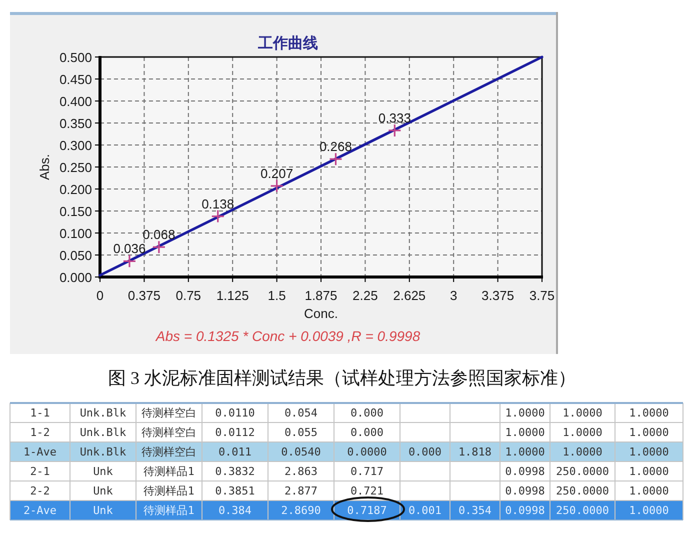 Image resolution: width=690 pixels, height=548 pixels. What do you see at coordinates (321, 313) in the screenshot?
I see `x-axis-title: Conc.` at bounding box center [321, 313].